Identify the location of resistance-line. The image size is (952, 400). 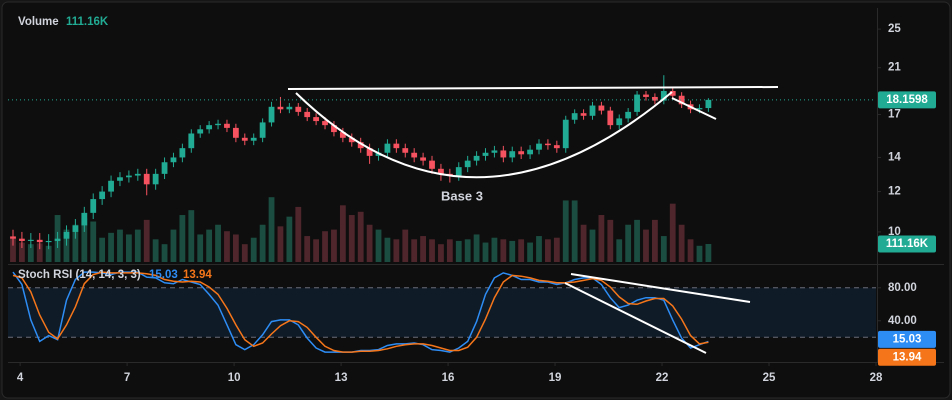
(533, 88).